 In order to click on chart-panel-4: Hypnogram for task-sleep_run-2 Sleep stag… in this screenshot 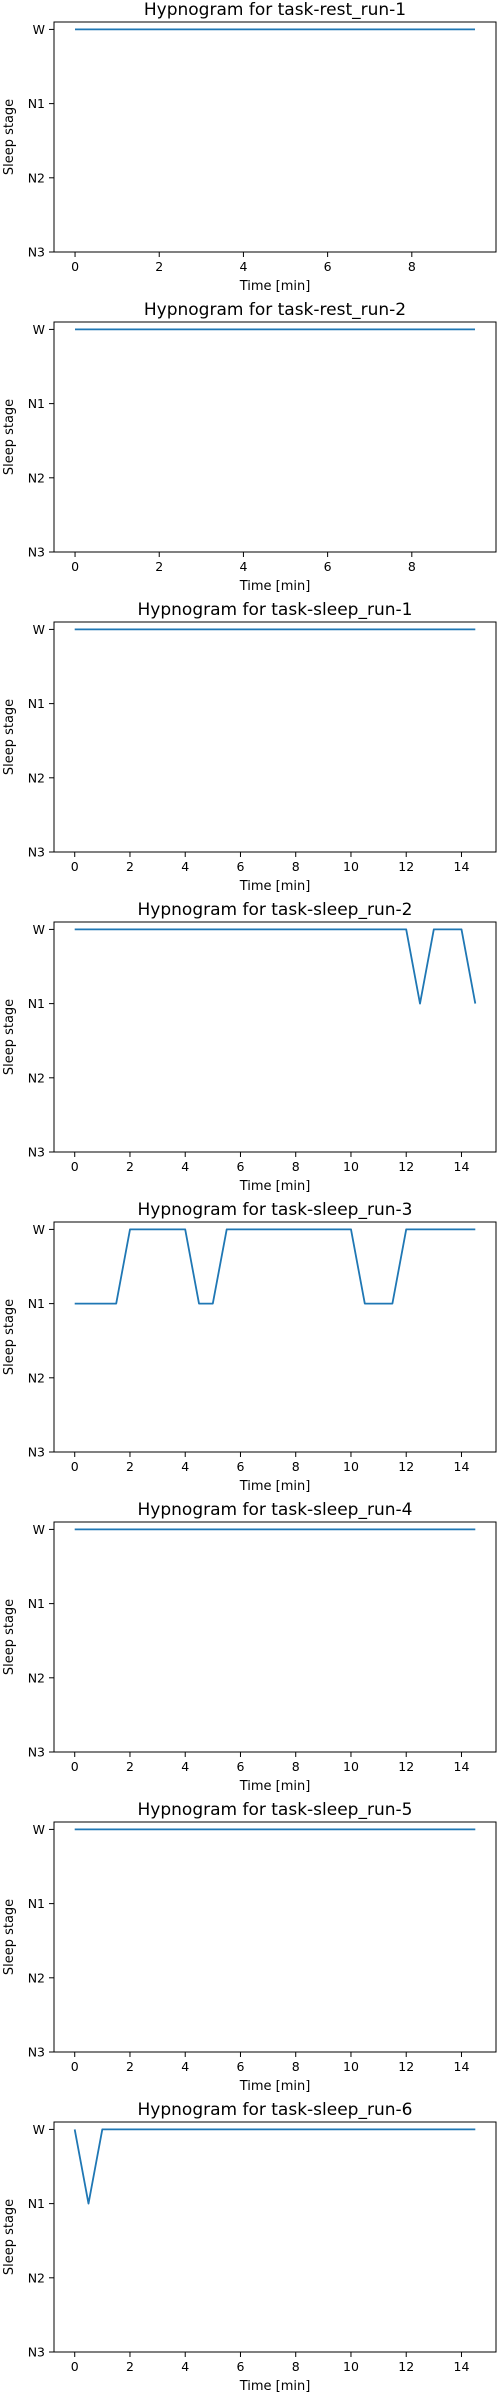, I will do `click(249, 1047)`.